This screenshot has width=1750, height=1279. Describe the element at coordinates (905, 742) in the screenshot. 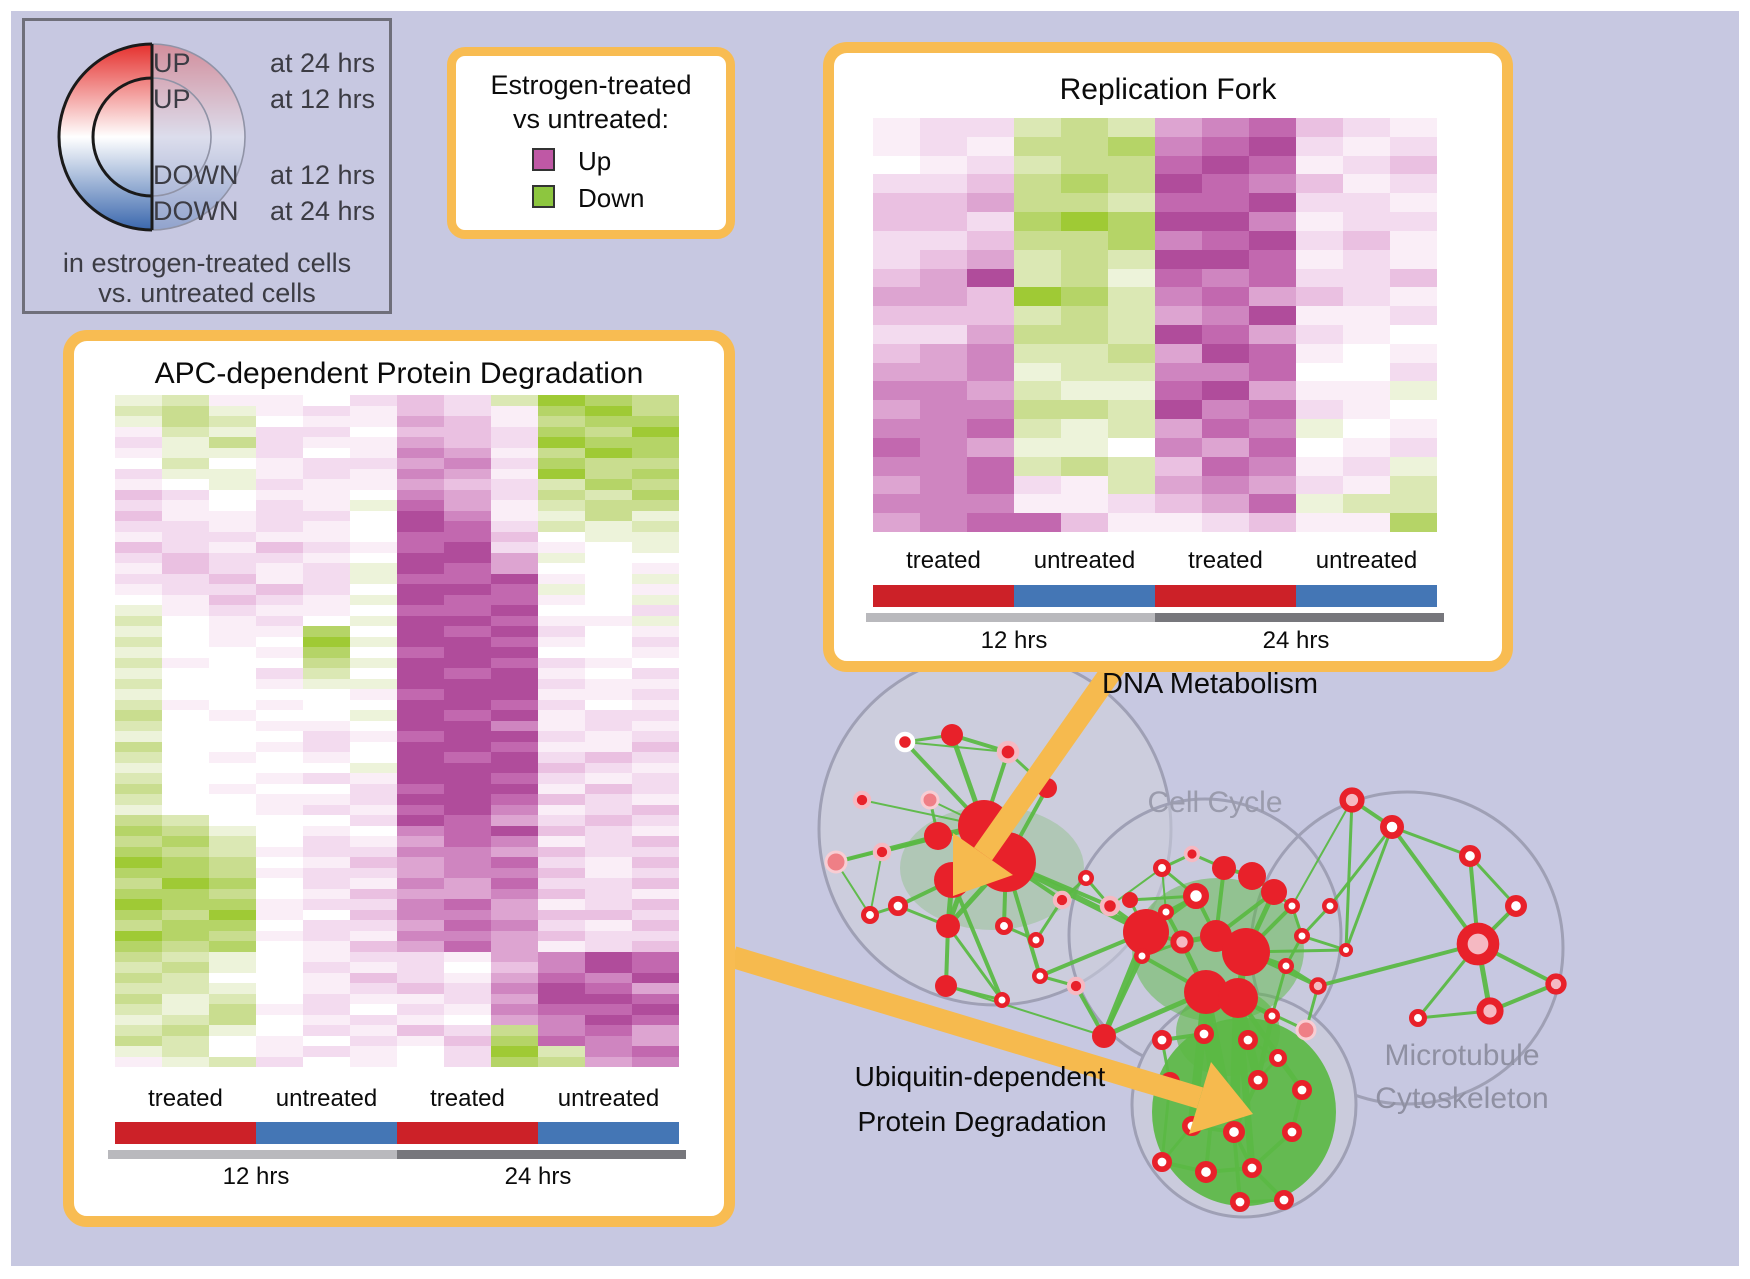

I see `gene-node-halo` at that location.